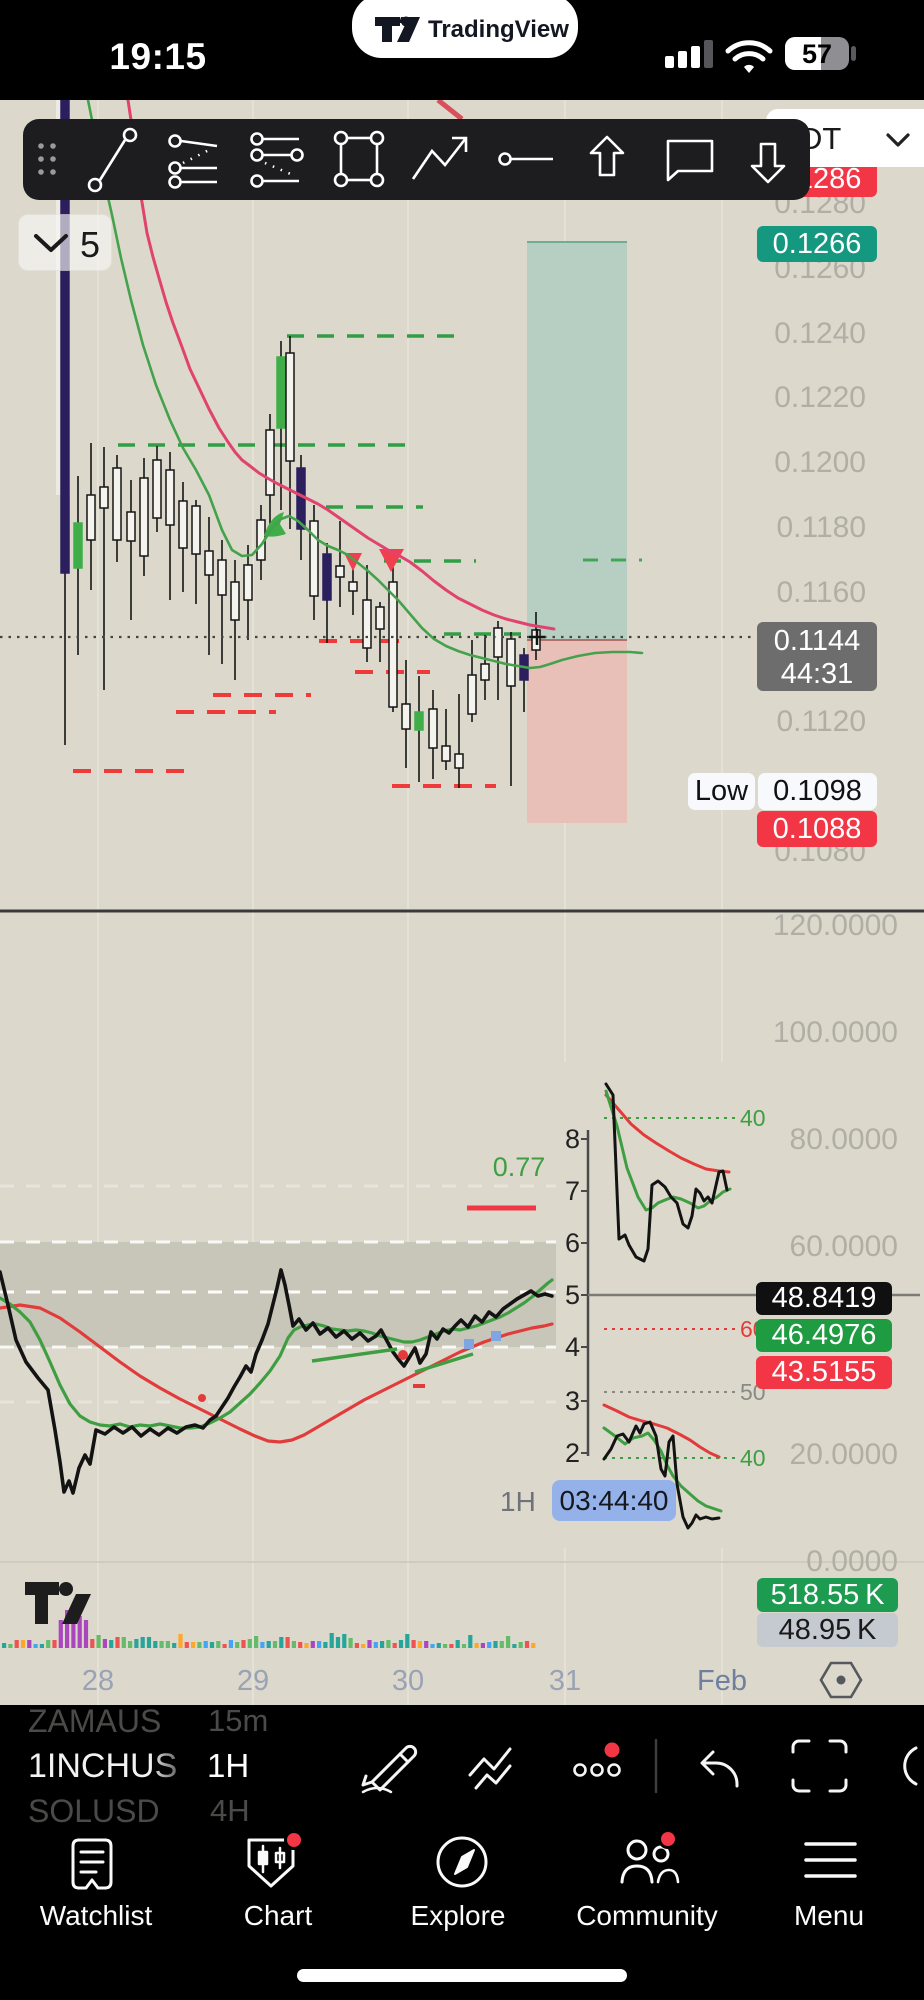  Describe the element at coordinates (821, 527) in the screenshot. I see `svg-text: 0.1180` at that location.